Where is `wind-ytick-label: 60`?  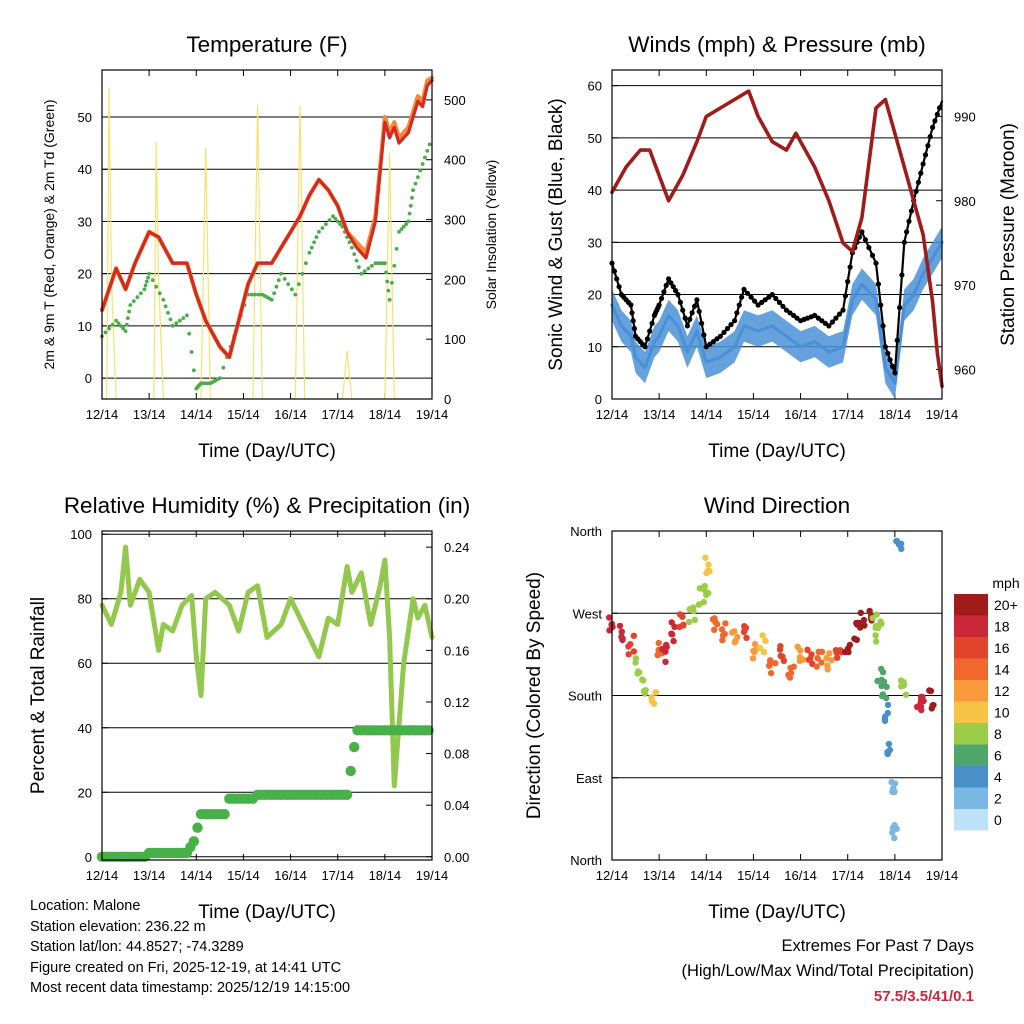 wind-ytick-label: 60 is located at coordinates (595, 86).